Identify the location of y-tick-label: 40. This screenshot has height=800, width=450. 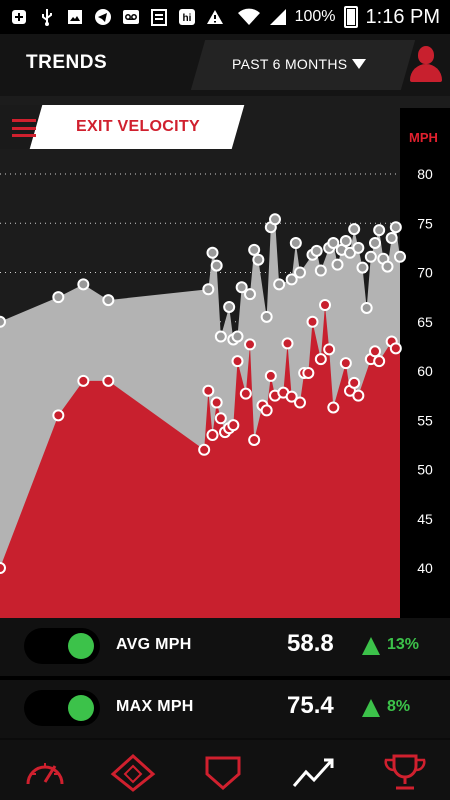
(425, 568).